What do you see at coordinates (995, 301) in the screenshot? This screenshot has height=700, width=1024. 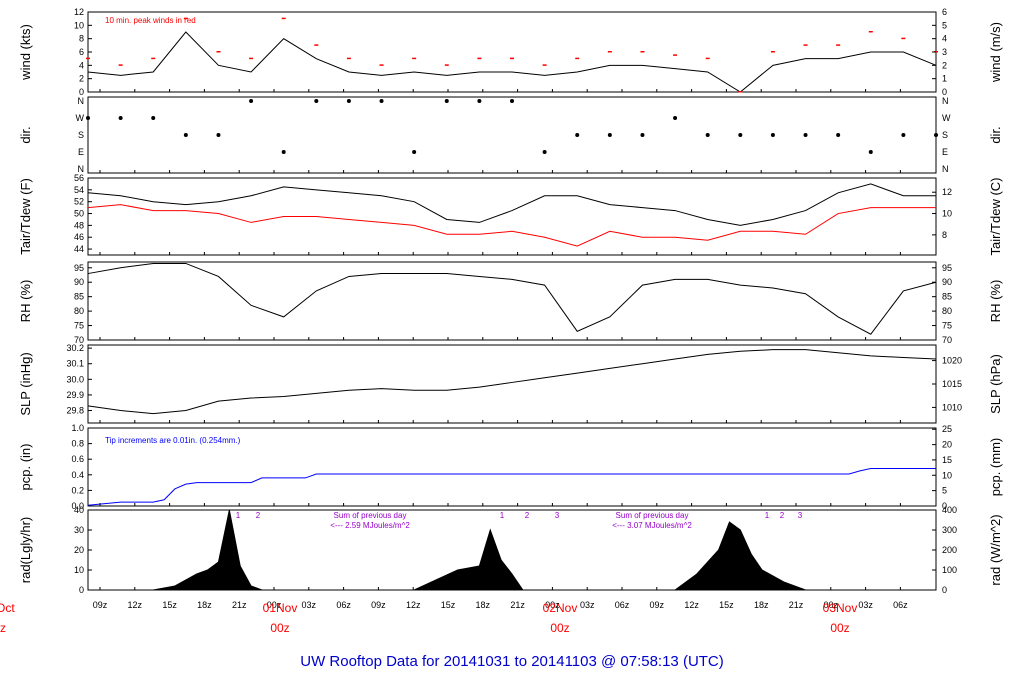 I see `y-axis-label-right: RH (%)` at bounding box center [995, 301].